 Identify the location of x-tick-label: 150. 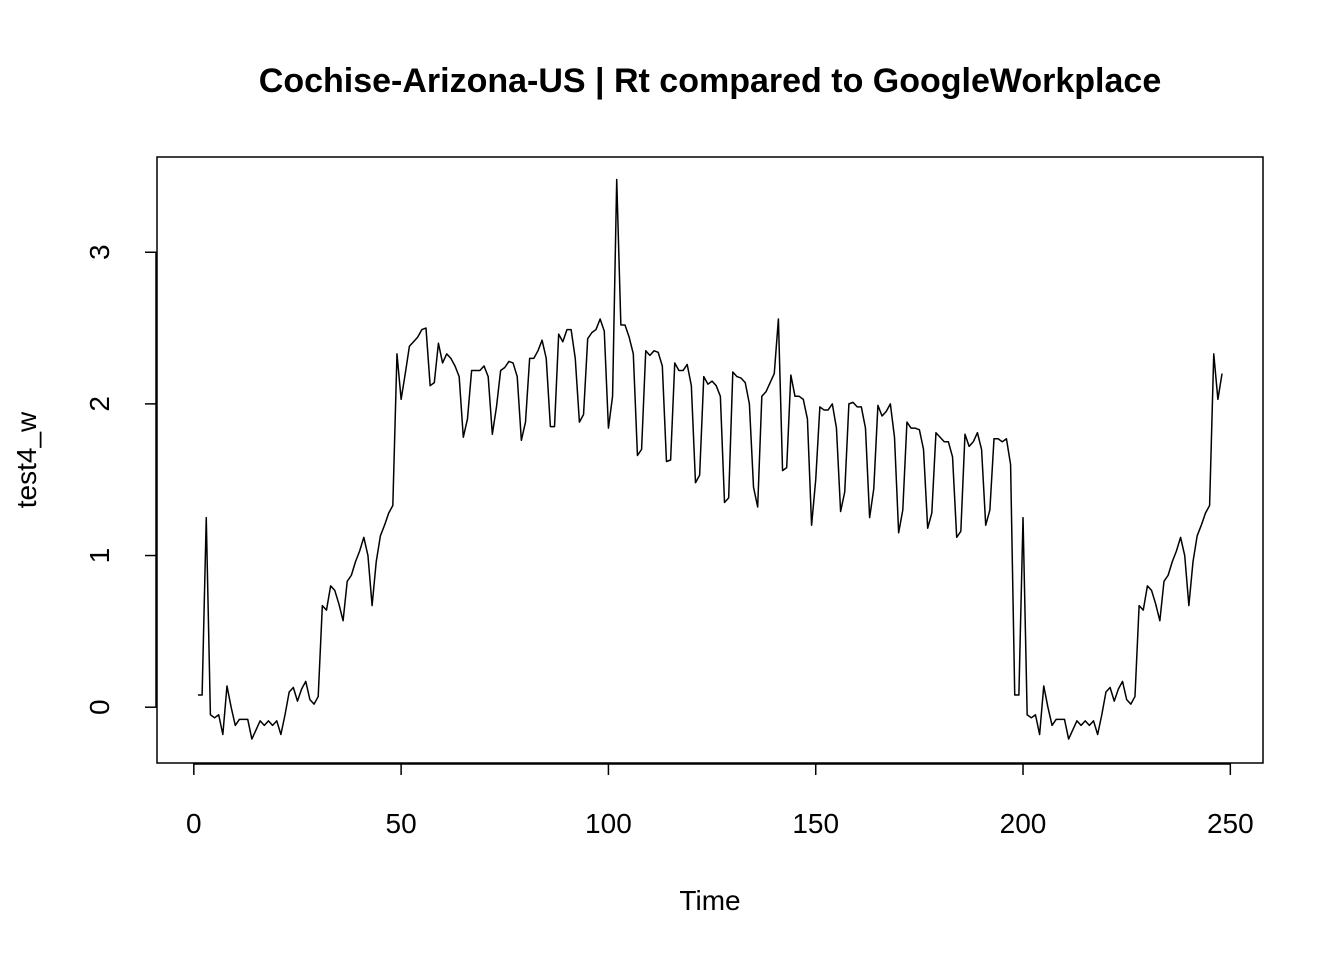
(815, 823).